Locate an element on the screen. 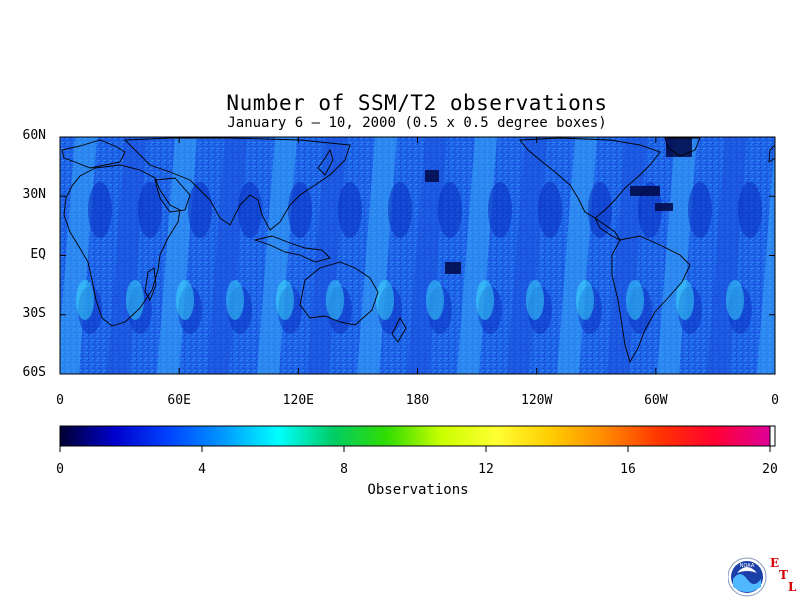 This screenshot has height=600, width=800. madagascar-coast is located at coordinates (150, 284).